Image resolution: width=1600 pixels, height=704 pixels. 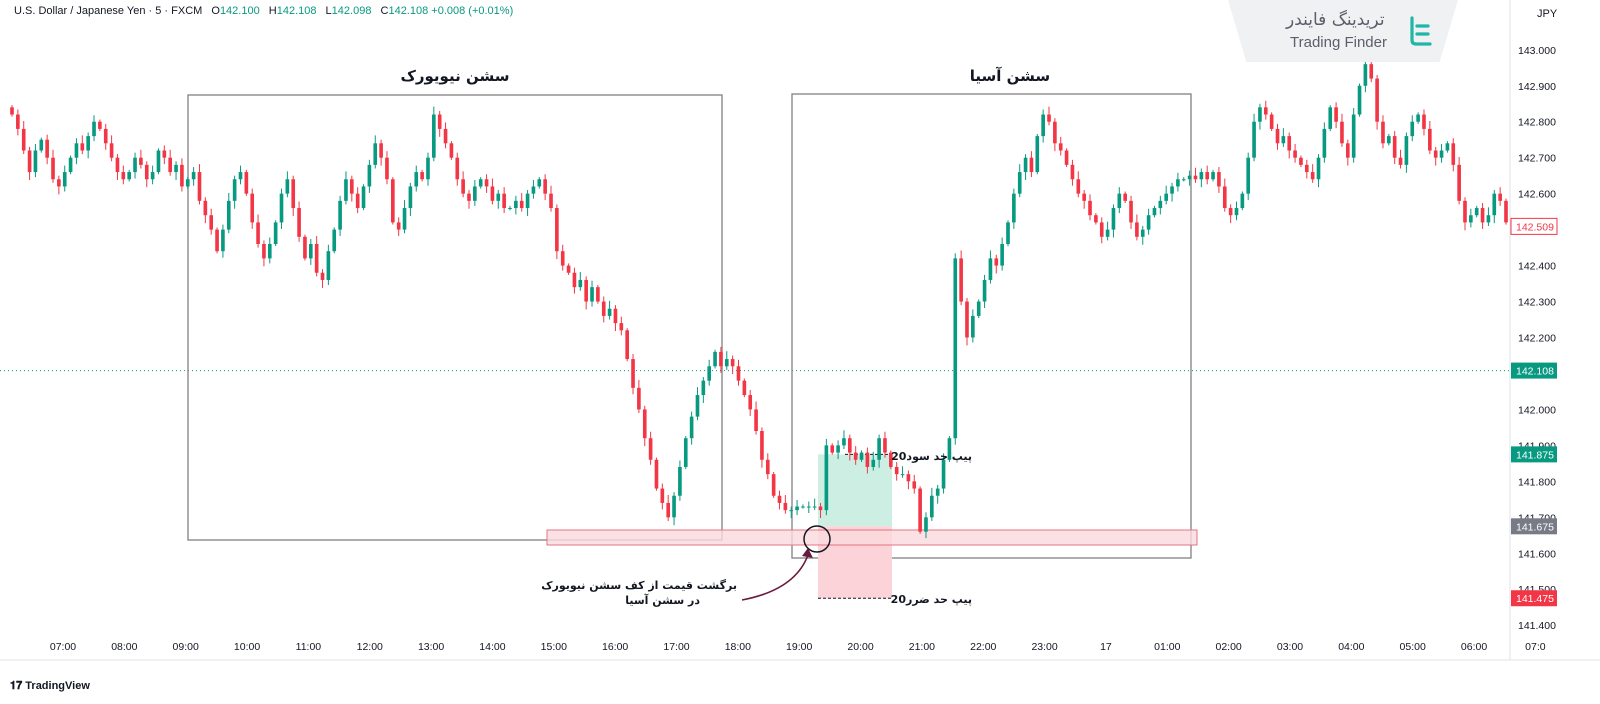 What do you see at coordinates (1335, 20) in the screenshot?
I see `brand-name-fa: تریدینگ فایندر` at bounding box center [1335, 20].